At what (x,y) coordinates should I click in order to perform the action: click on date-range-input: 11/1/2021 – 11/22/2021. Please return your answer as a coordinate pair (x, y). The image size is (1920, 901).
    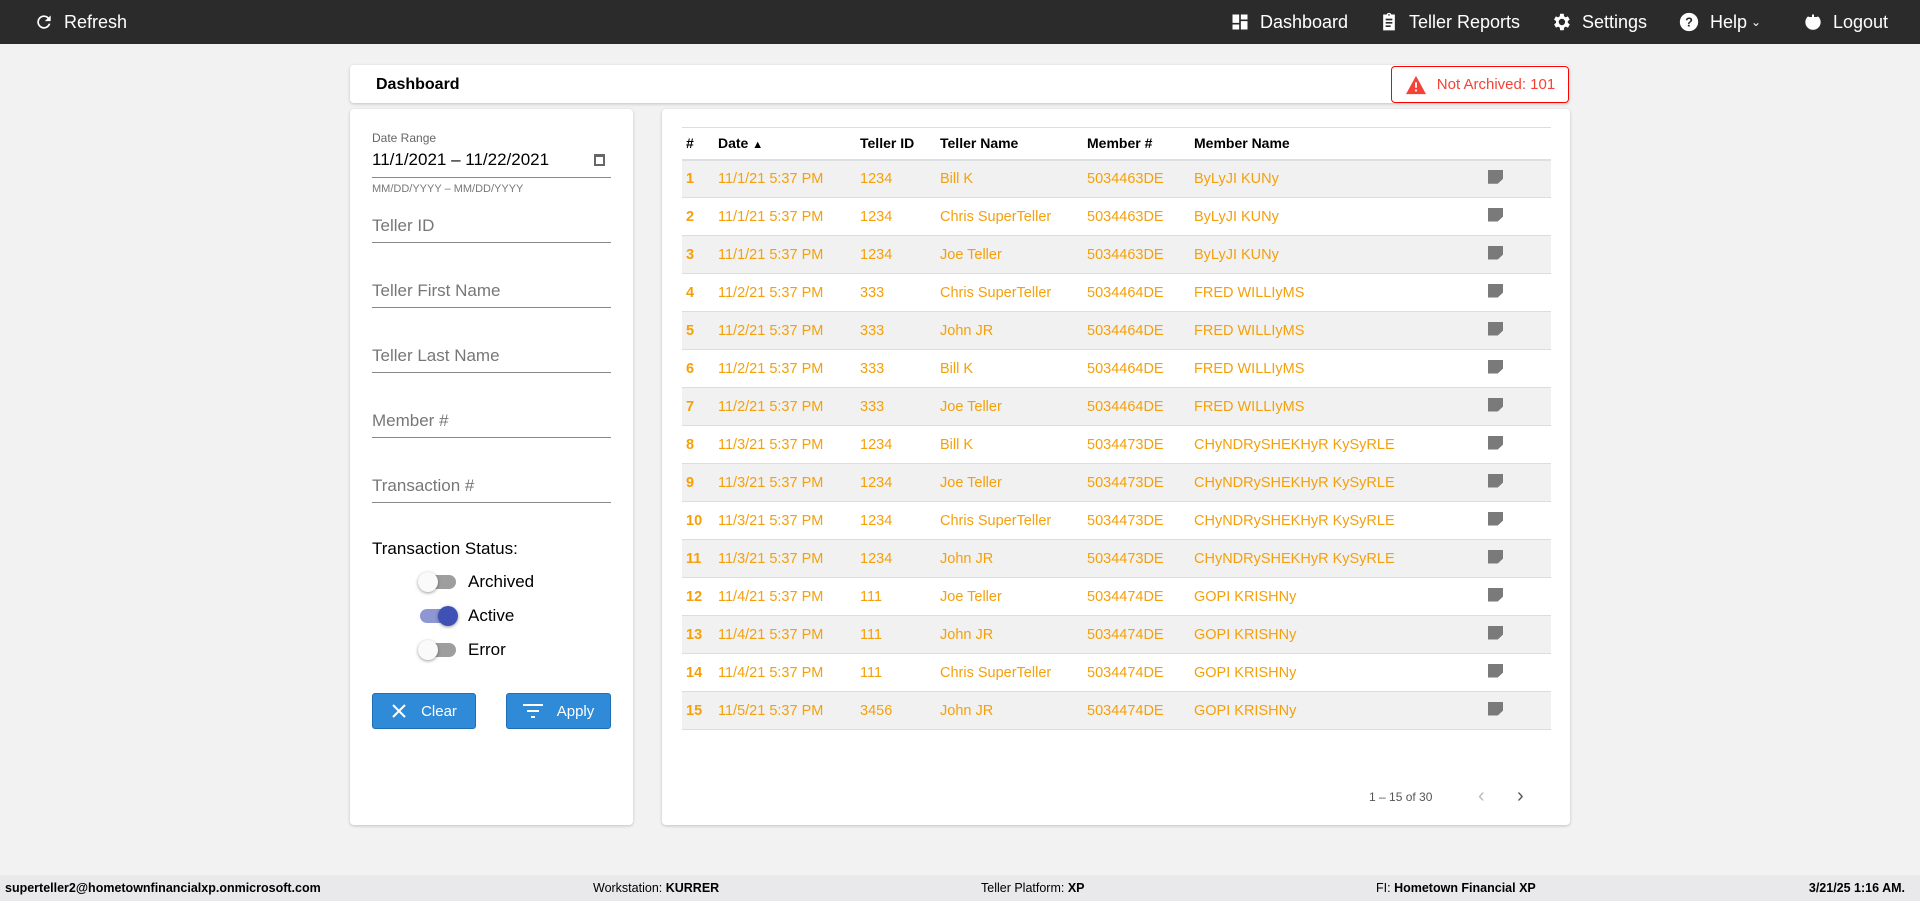
    Looking at the image, I should click on (491, 164).